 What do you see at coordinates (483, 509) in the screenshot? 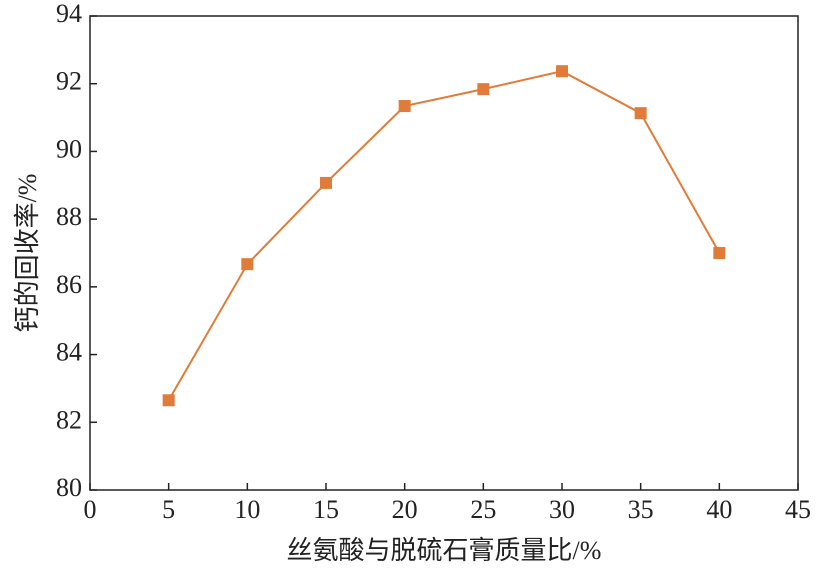
I see `x-tick-label: 25` at bounding box center [483, 509].